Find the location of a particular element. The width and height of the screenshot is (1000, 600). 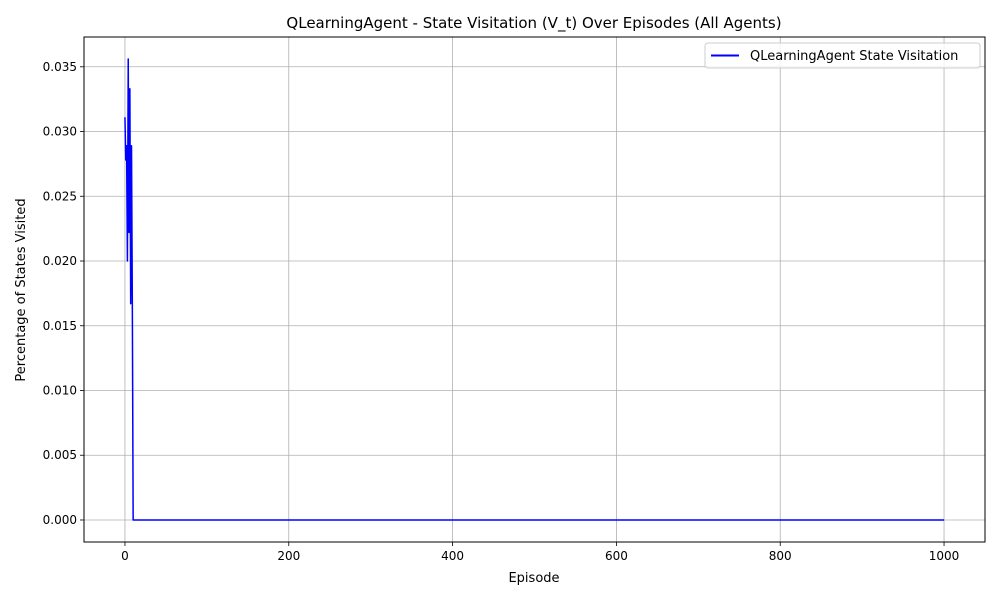

y-tick-label: 0.020 is located at coordinates (60, 261).